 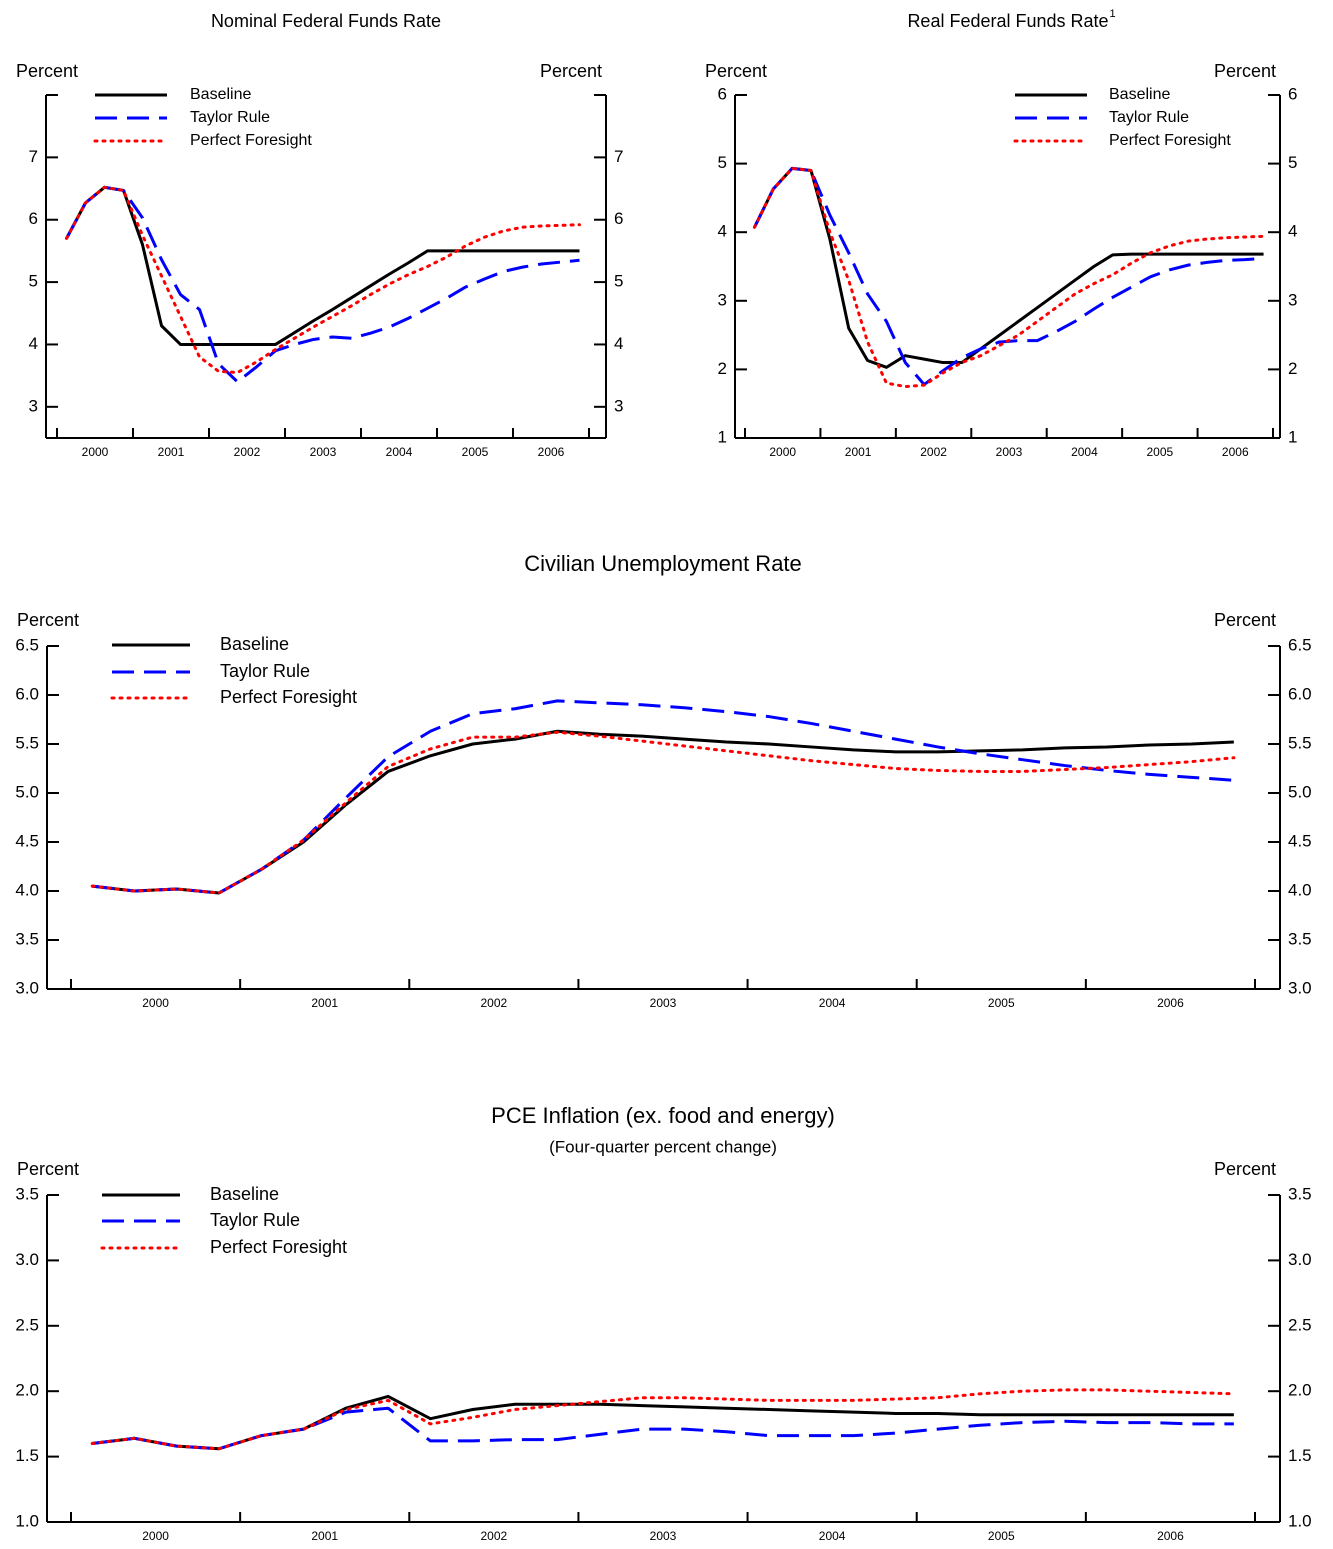 I want to click on y-tick-label: 1.5, so click(x=27, y=1455).